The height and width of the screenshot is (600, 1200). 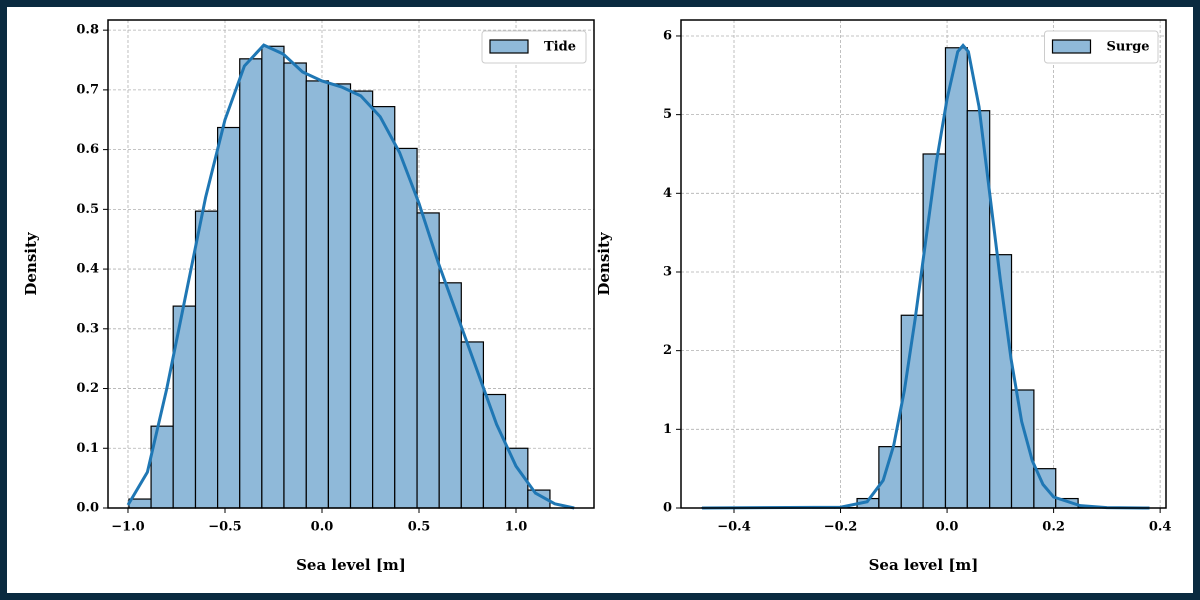 I want to click on x-tick-label: −0.5, so click(x=225, y=527).